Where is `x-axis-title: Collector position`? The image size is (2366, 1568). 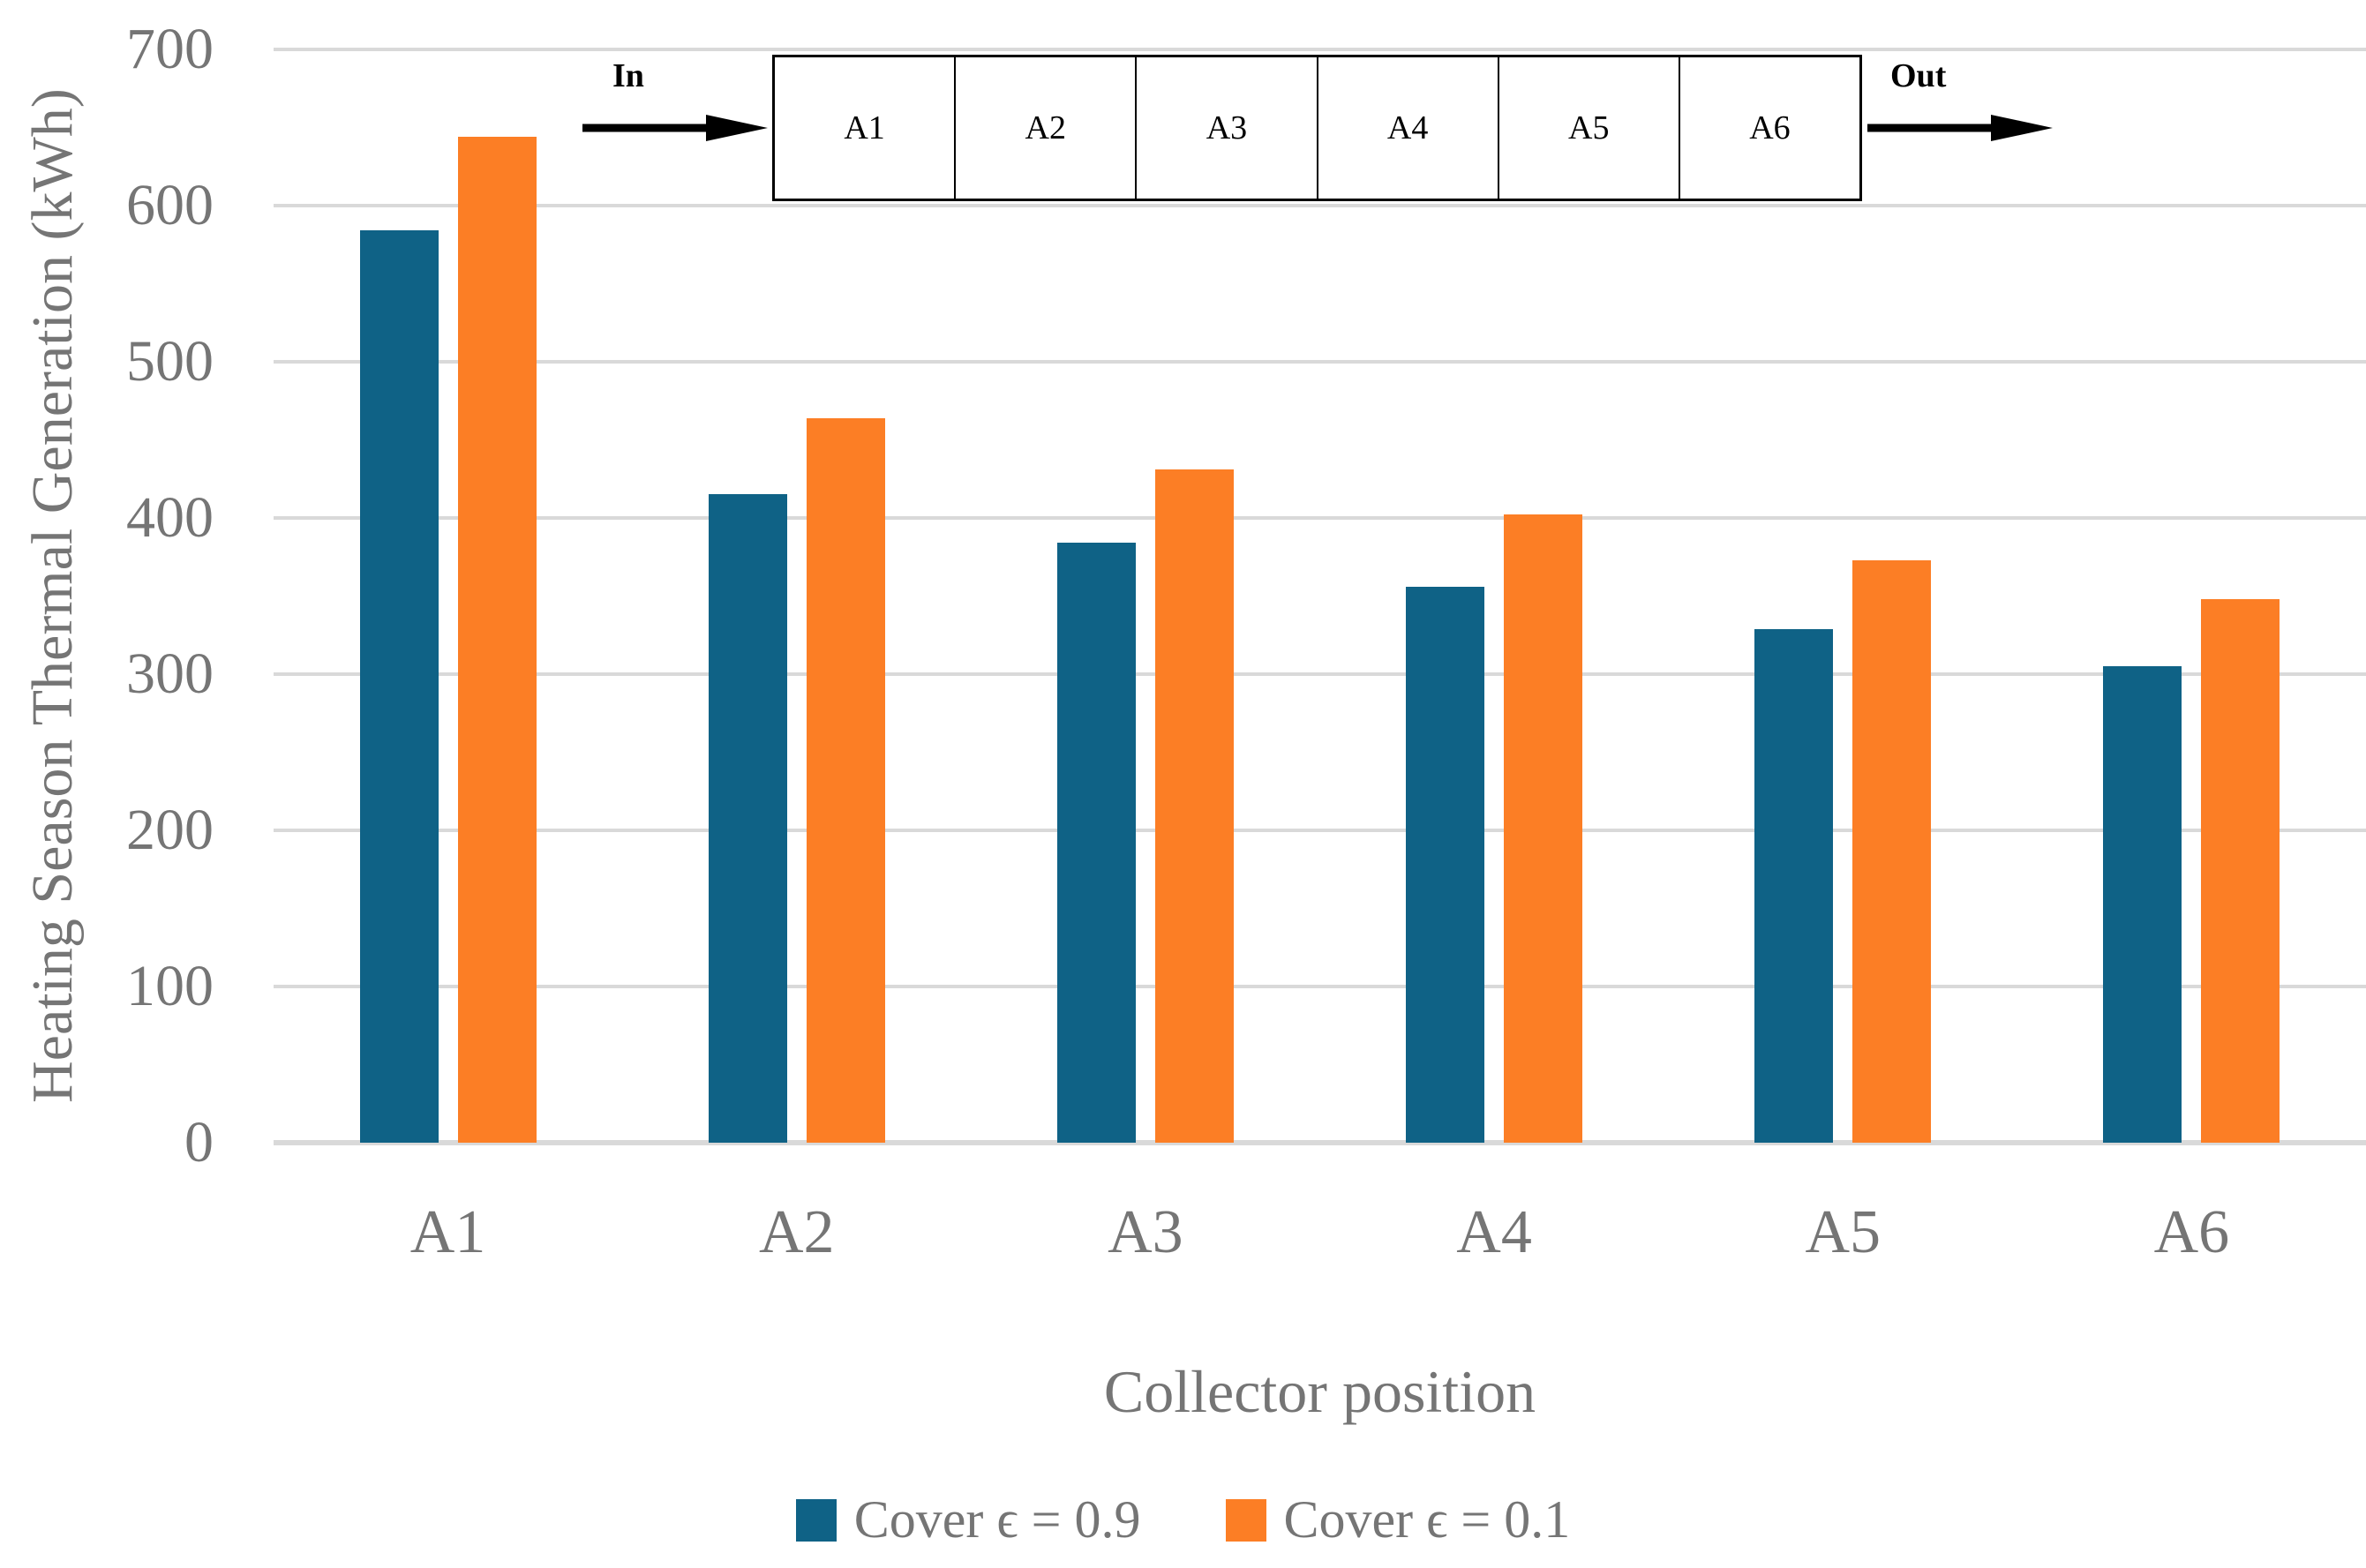
x-axis-title: Collector position is located at coordinates (1319, 1391).